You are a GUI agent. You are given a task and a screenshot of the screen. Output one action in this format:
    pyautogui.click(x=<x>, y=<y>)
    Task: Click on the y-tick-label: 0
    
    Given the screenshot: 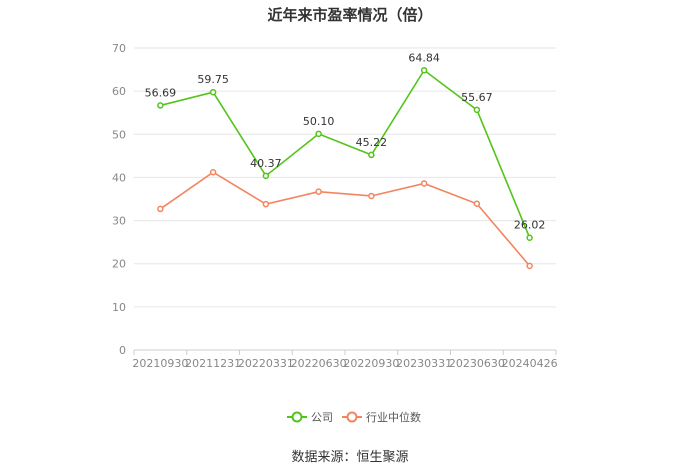 What is the action you would take?
    pyautogui.click(x=122, y=350)
    